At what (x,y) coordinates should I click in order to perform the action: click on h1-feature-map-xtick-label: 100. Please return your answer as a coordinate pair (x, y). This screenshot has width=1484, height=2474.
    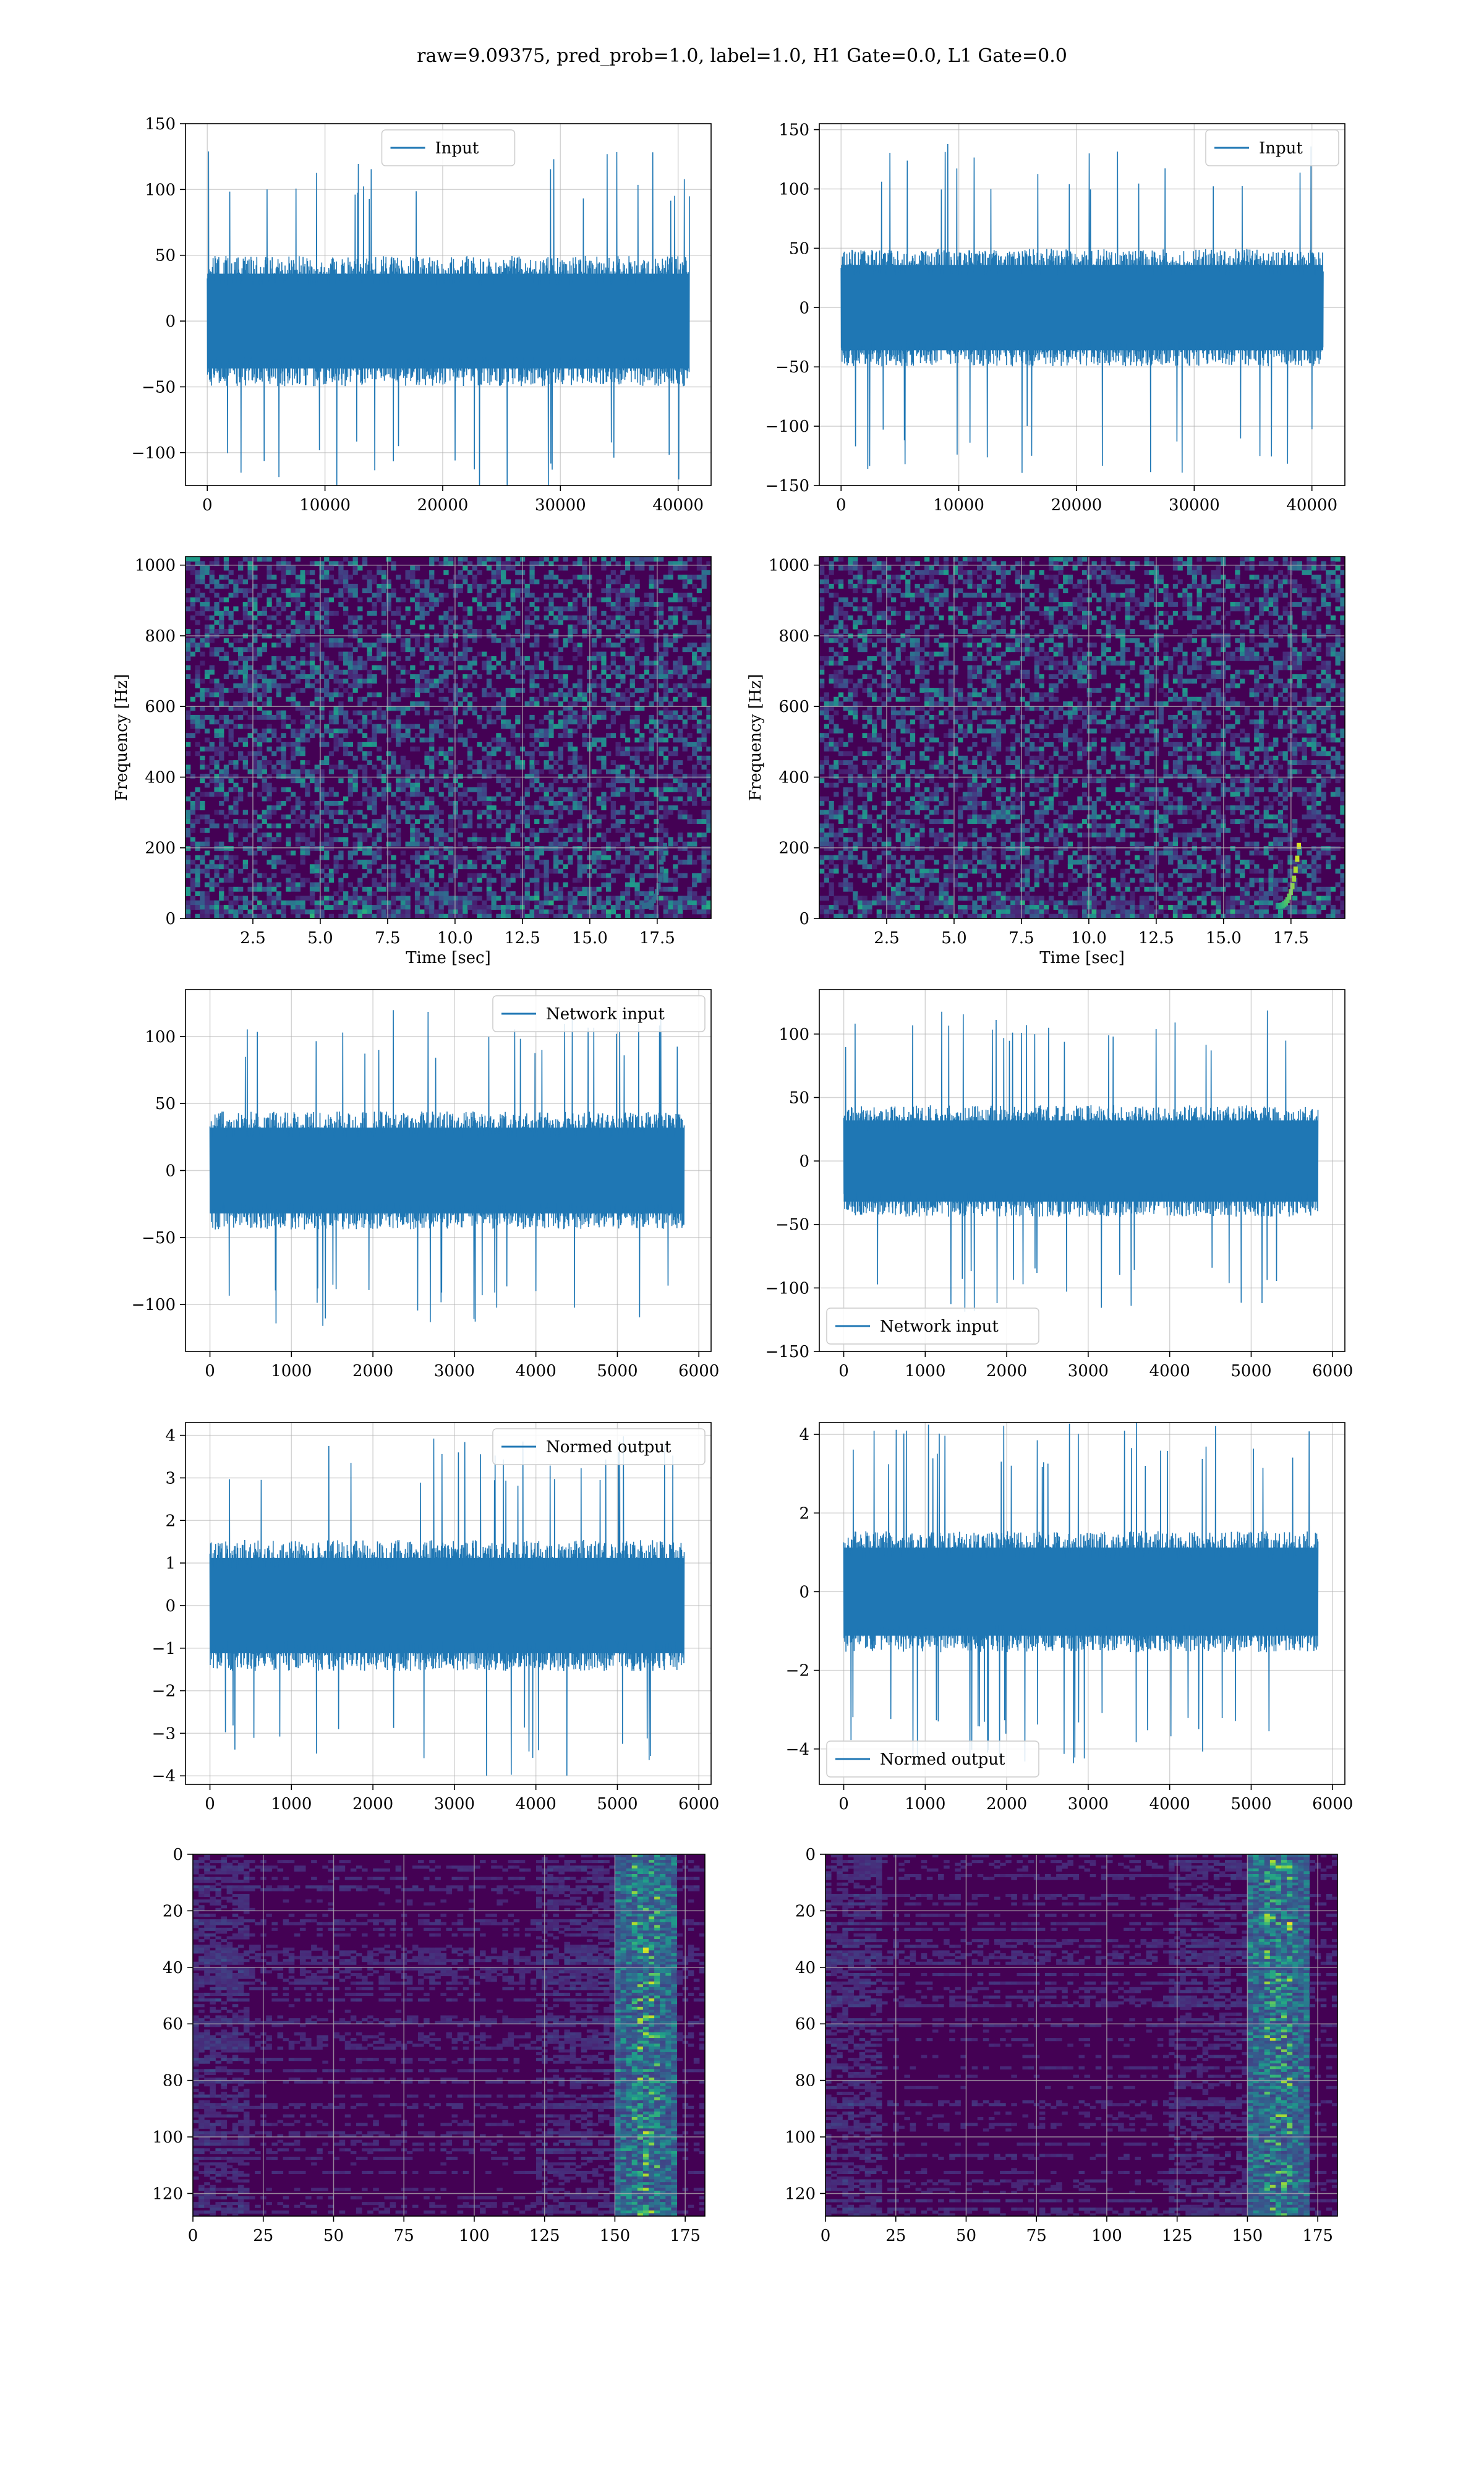
    Looking at the image, I should click on (474, 2236).